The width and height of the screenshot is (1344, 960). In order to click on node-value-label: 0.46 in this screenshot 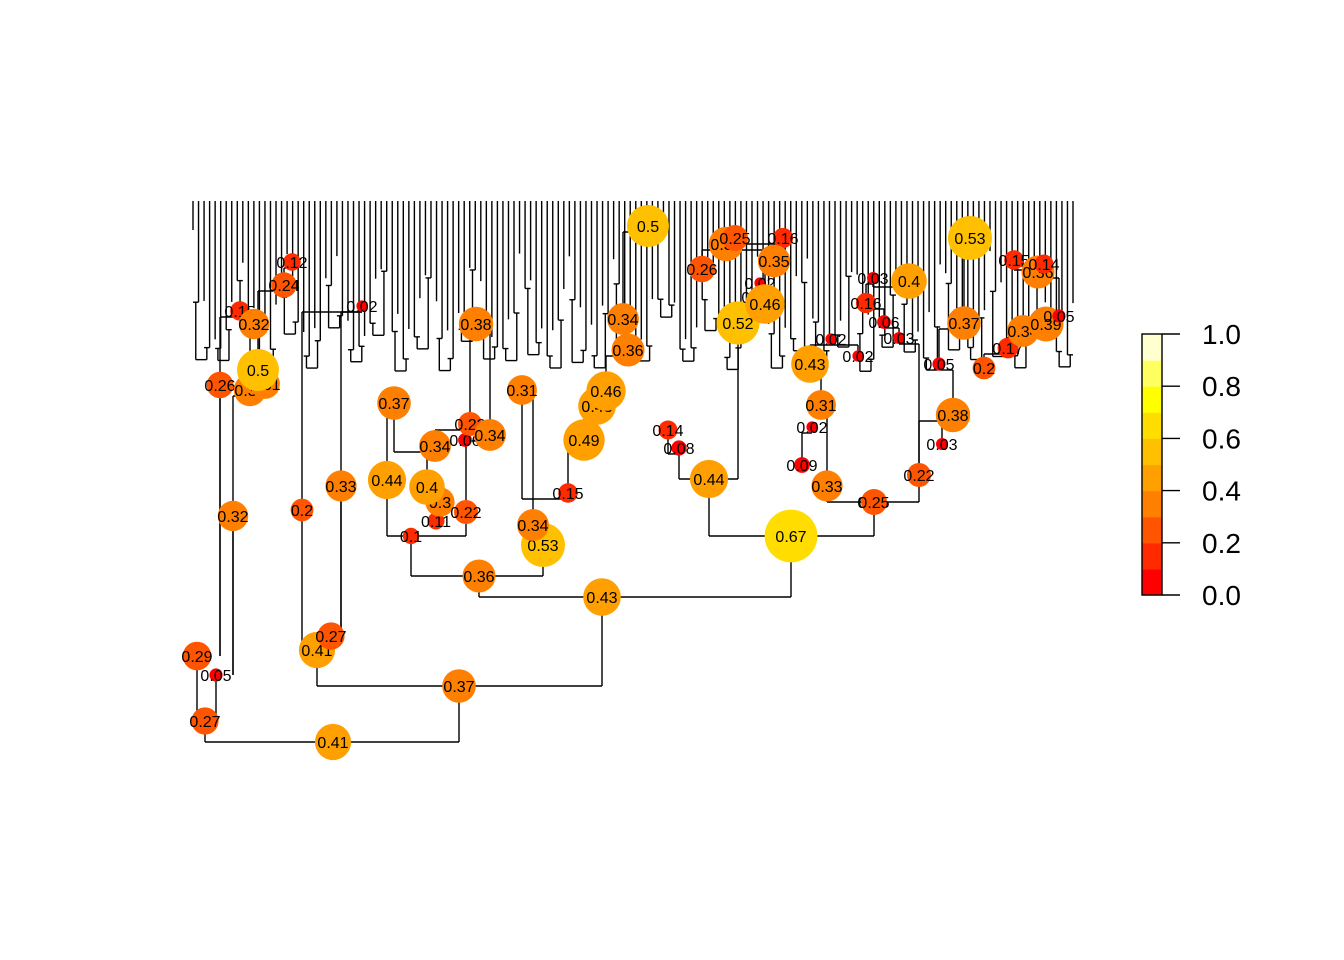, I will do `click(605, 392)`.